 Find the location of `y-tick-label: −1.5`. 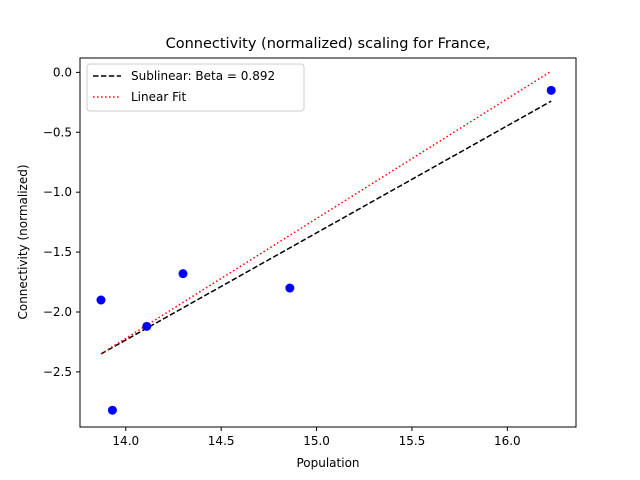

y-tick-label: −1.5 is located at coordinates (57, 252).